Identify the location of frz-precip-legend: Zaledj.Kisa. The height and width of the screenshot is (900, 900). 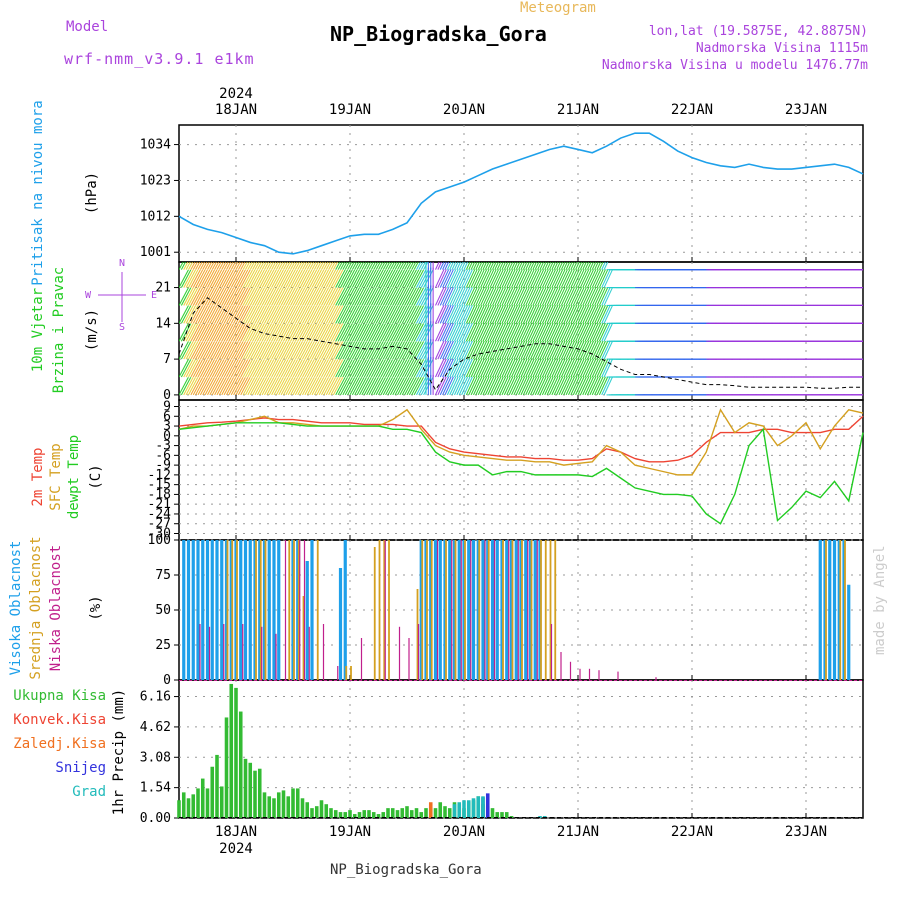
(59, 744).